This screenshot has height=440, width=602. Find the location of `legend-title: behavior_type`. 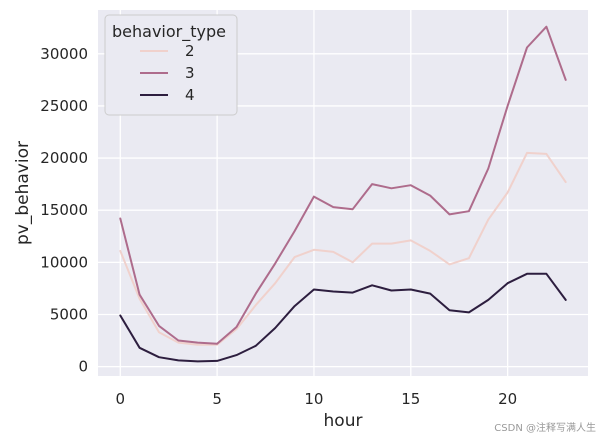

legend-title: behavior_type is located at coordinates (169, 32).